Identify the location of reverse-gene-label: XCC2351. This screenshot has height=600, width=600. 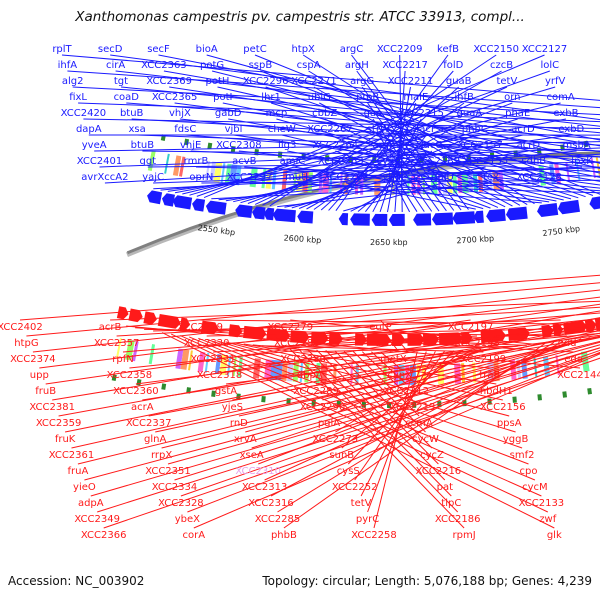
(168, 471).